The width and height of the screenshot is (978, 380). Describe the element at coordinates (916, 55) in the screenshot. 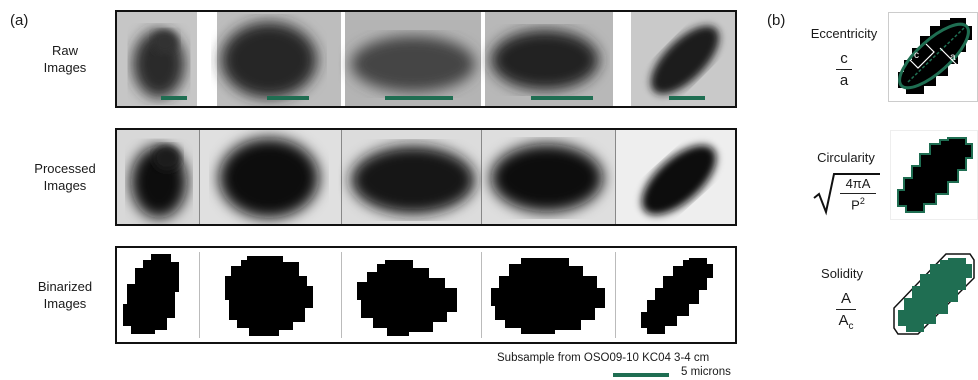

I see `eccentricity-inset-c: c` at that location.